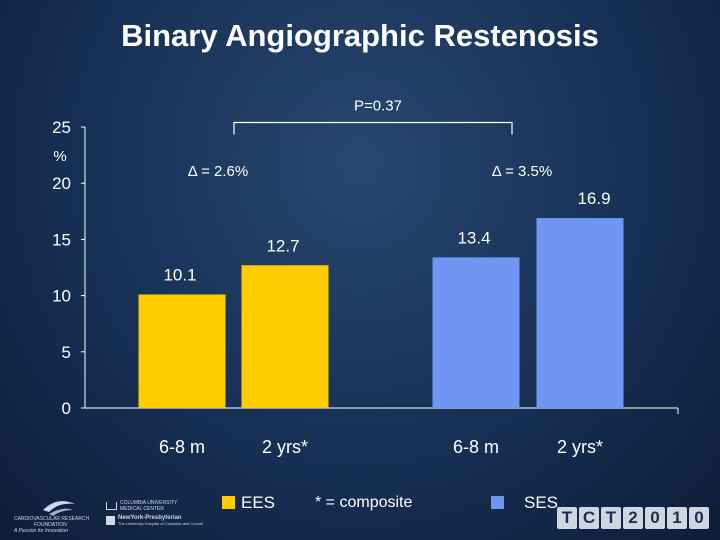 The image size is (720, 540). I want to click on tct-letter: C, so click(589, 518).